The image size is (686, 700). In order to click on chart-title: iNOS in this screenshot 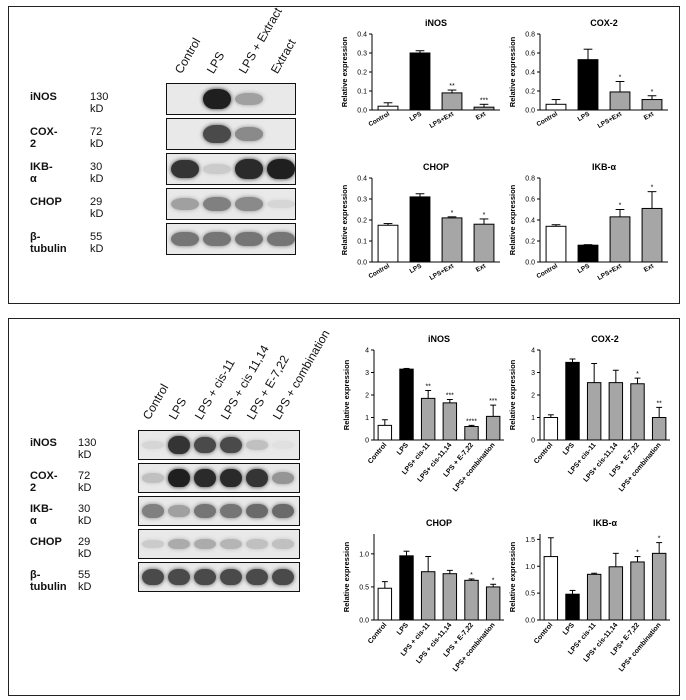, I will do `click(436, 23)`.